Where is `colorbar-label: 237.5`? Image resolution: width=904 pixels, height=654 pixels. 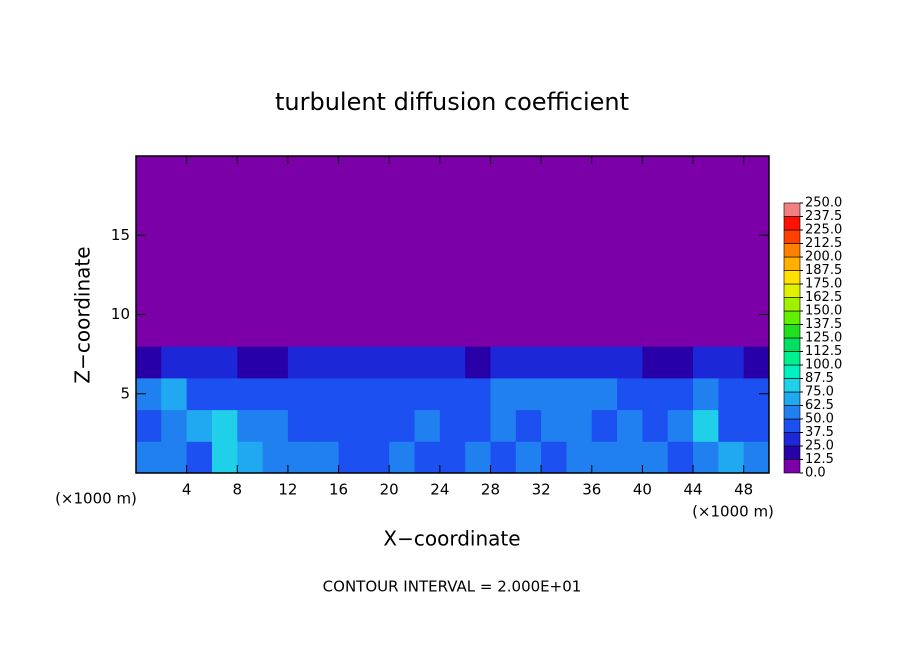 colorbar-label: 237.5 is located at coordinates (823, 216).